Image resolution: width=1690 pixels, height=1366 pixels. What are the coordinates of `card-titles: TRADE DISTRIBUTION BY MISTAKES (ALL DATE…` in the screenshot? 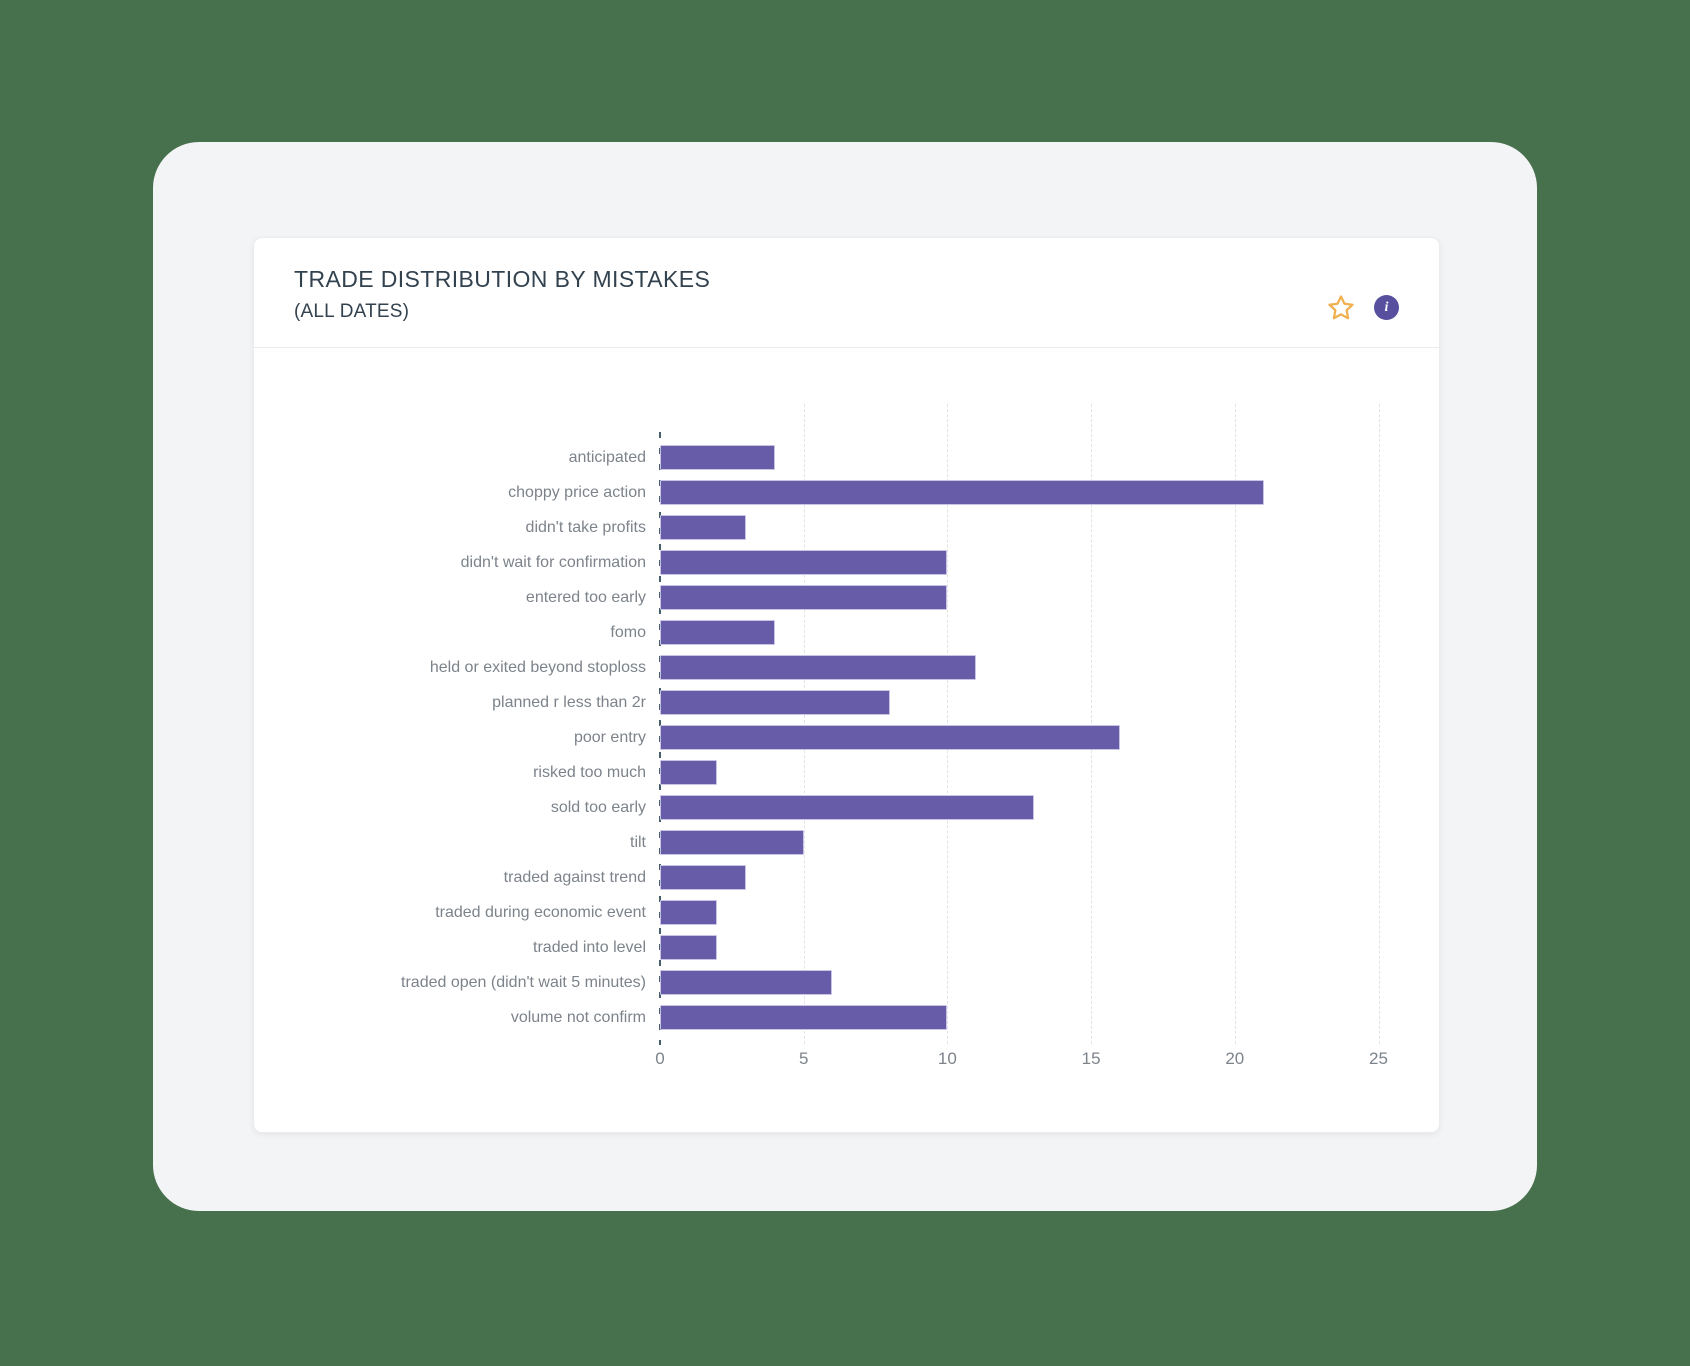 It's located at (502, 294).